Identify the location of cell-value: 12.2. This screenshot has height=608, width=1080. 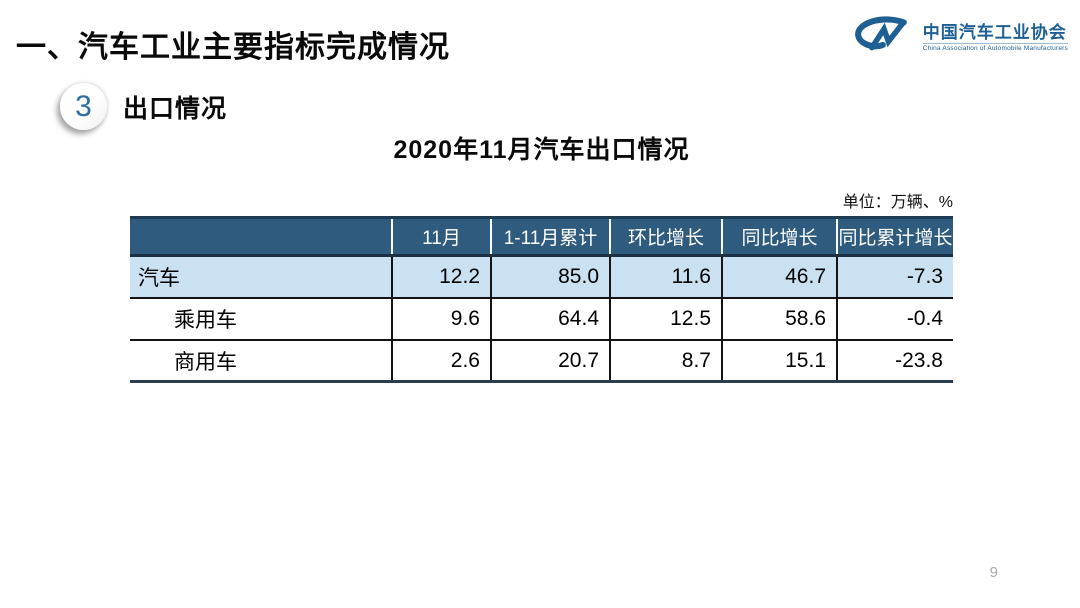
(440, 277).